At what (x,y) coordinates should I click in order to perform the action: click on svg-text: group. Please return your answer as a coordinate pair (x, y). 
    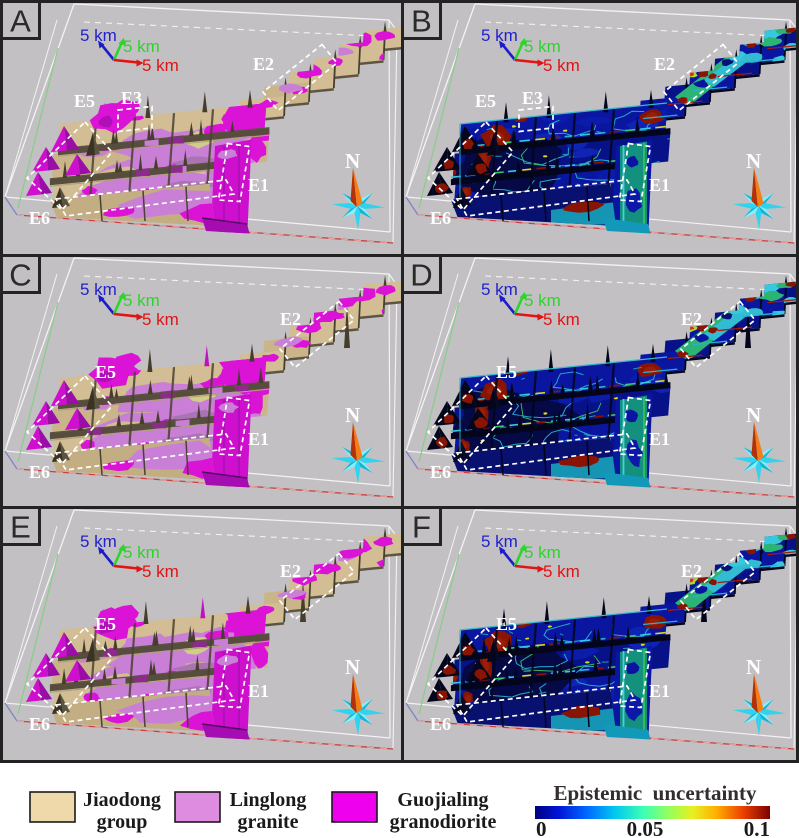
    Looking at the image, I should click on (122, 822).